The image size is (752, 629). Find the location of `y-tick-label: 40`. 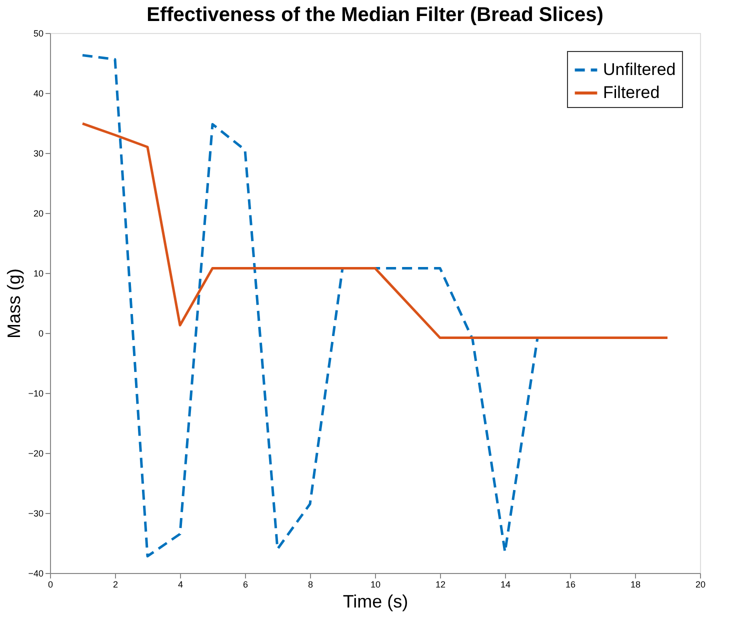

y-tick-label: 40 is located at coordinates (38, 93).